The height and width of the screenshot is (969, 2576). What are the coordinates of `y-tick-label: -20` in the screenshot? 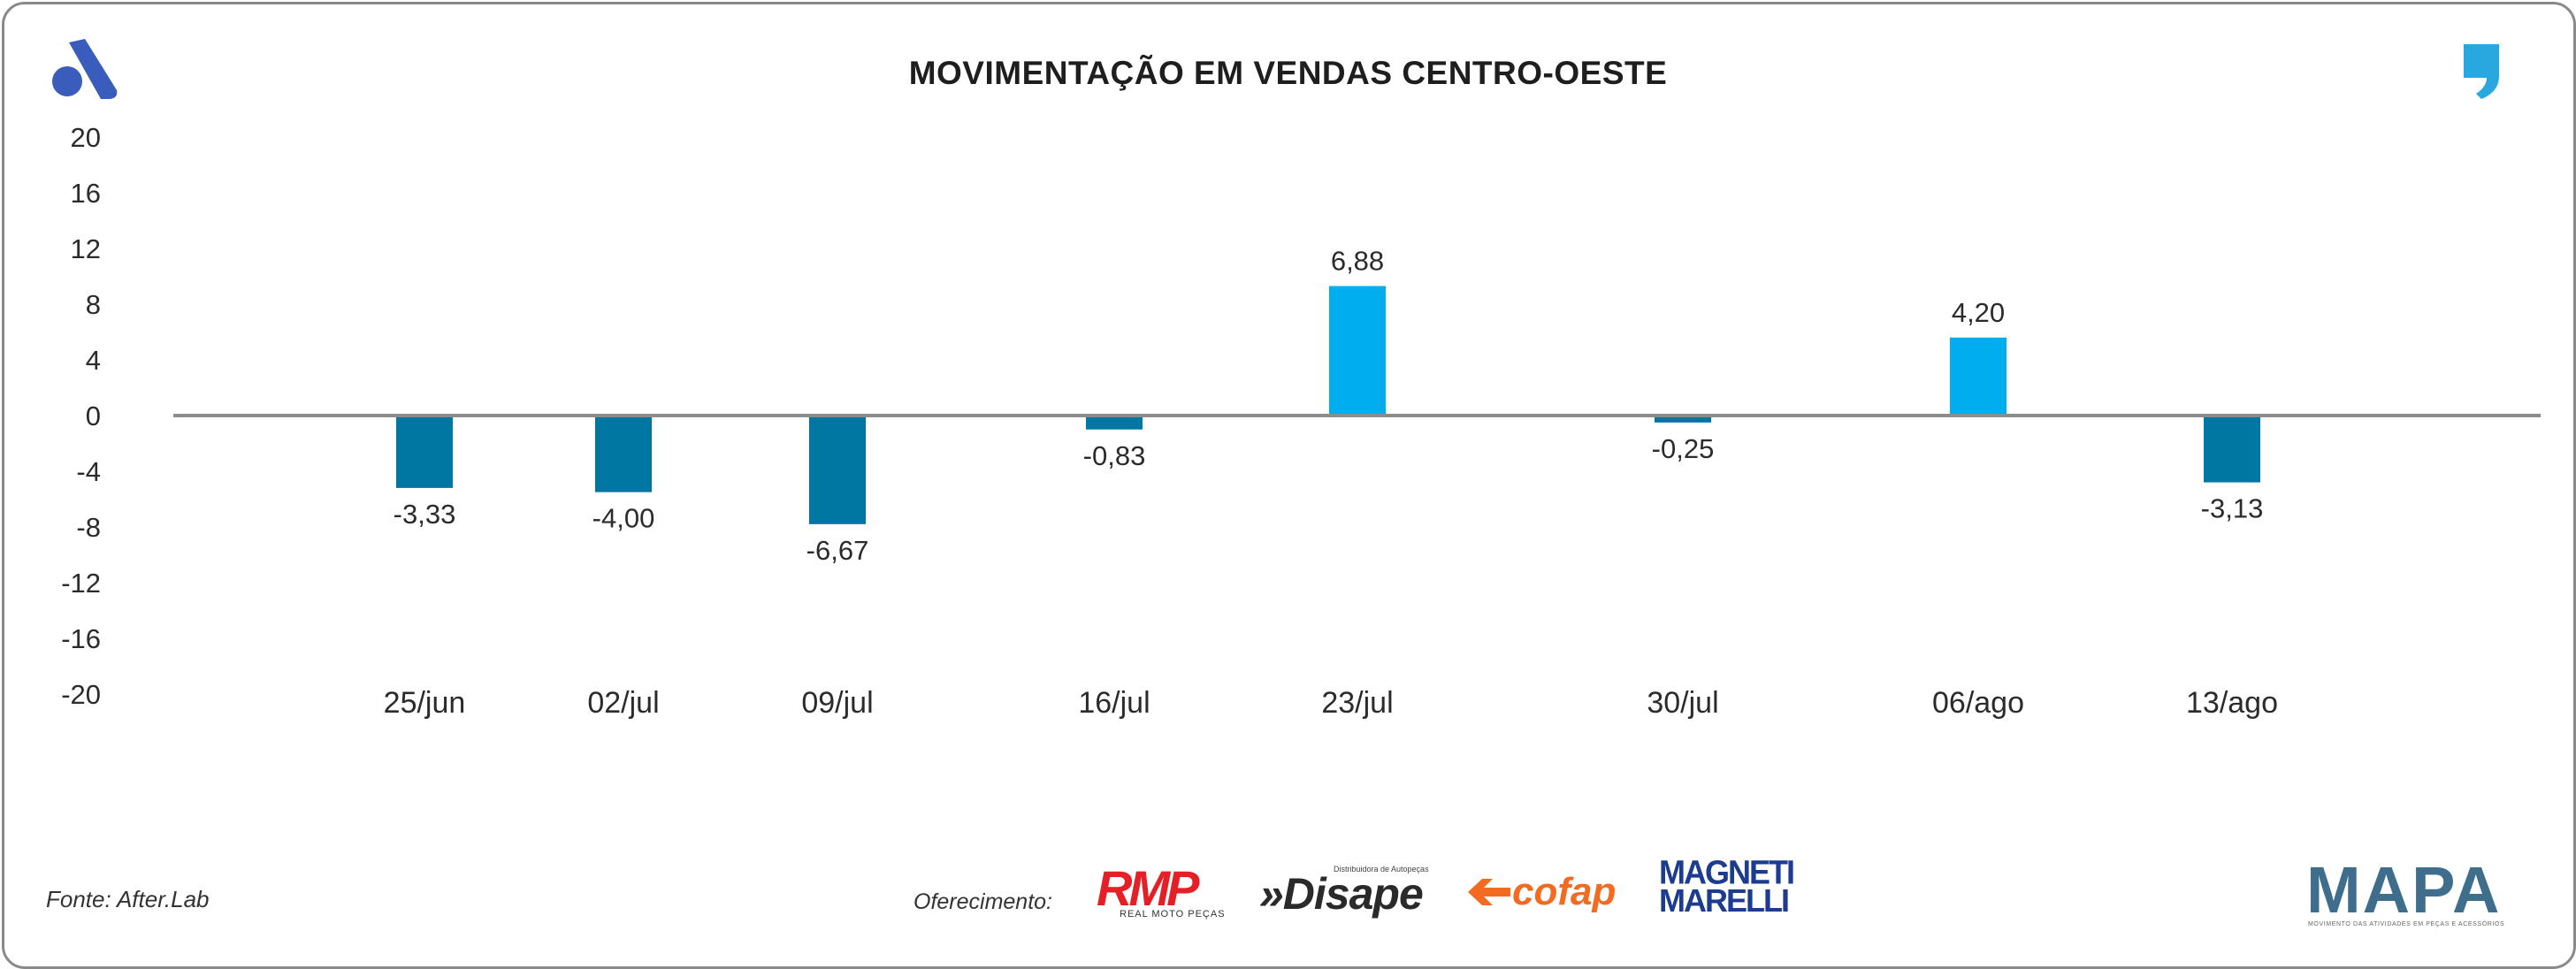 It's located at (81, 694).